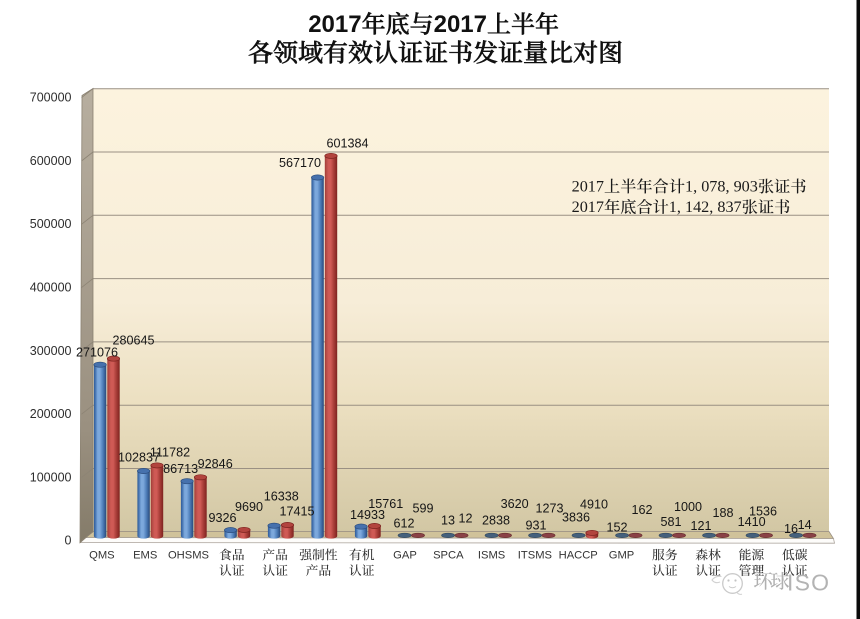  I want to click on svg-text: 1410, so click(752, 522).